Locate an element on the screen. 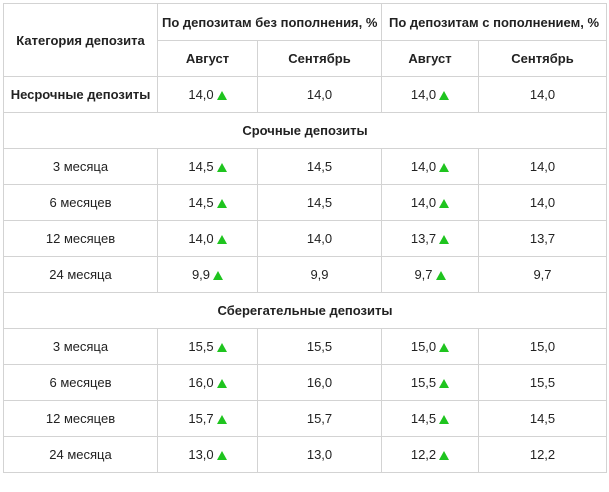 The height and width of the screenshot is (492, 609). rate-cell-sep-no-topup: 16,0 is located at coordinates (319, 382).